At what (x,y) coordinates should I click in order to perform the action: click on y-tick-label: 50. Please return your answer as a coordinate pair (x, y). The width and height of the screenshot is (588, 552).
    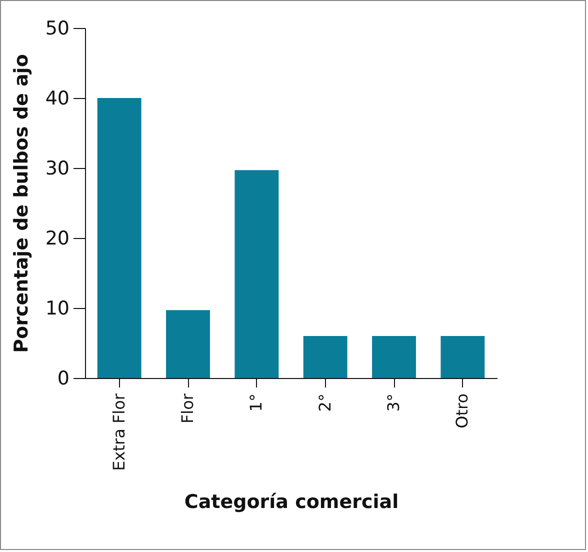
    Looking at the image, I should click on (57, 29).